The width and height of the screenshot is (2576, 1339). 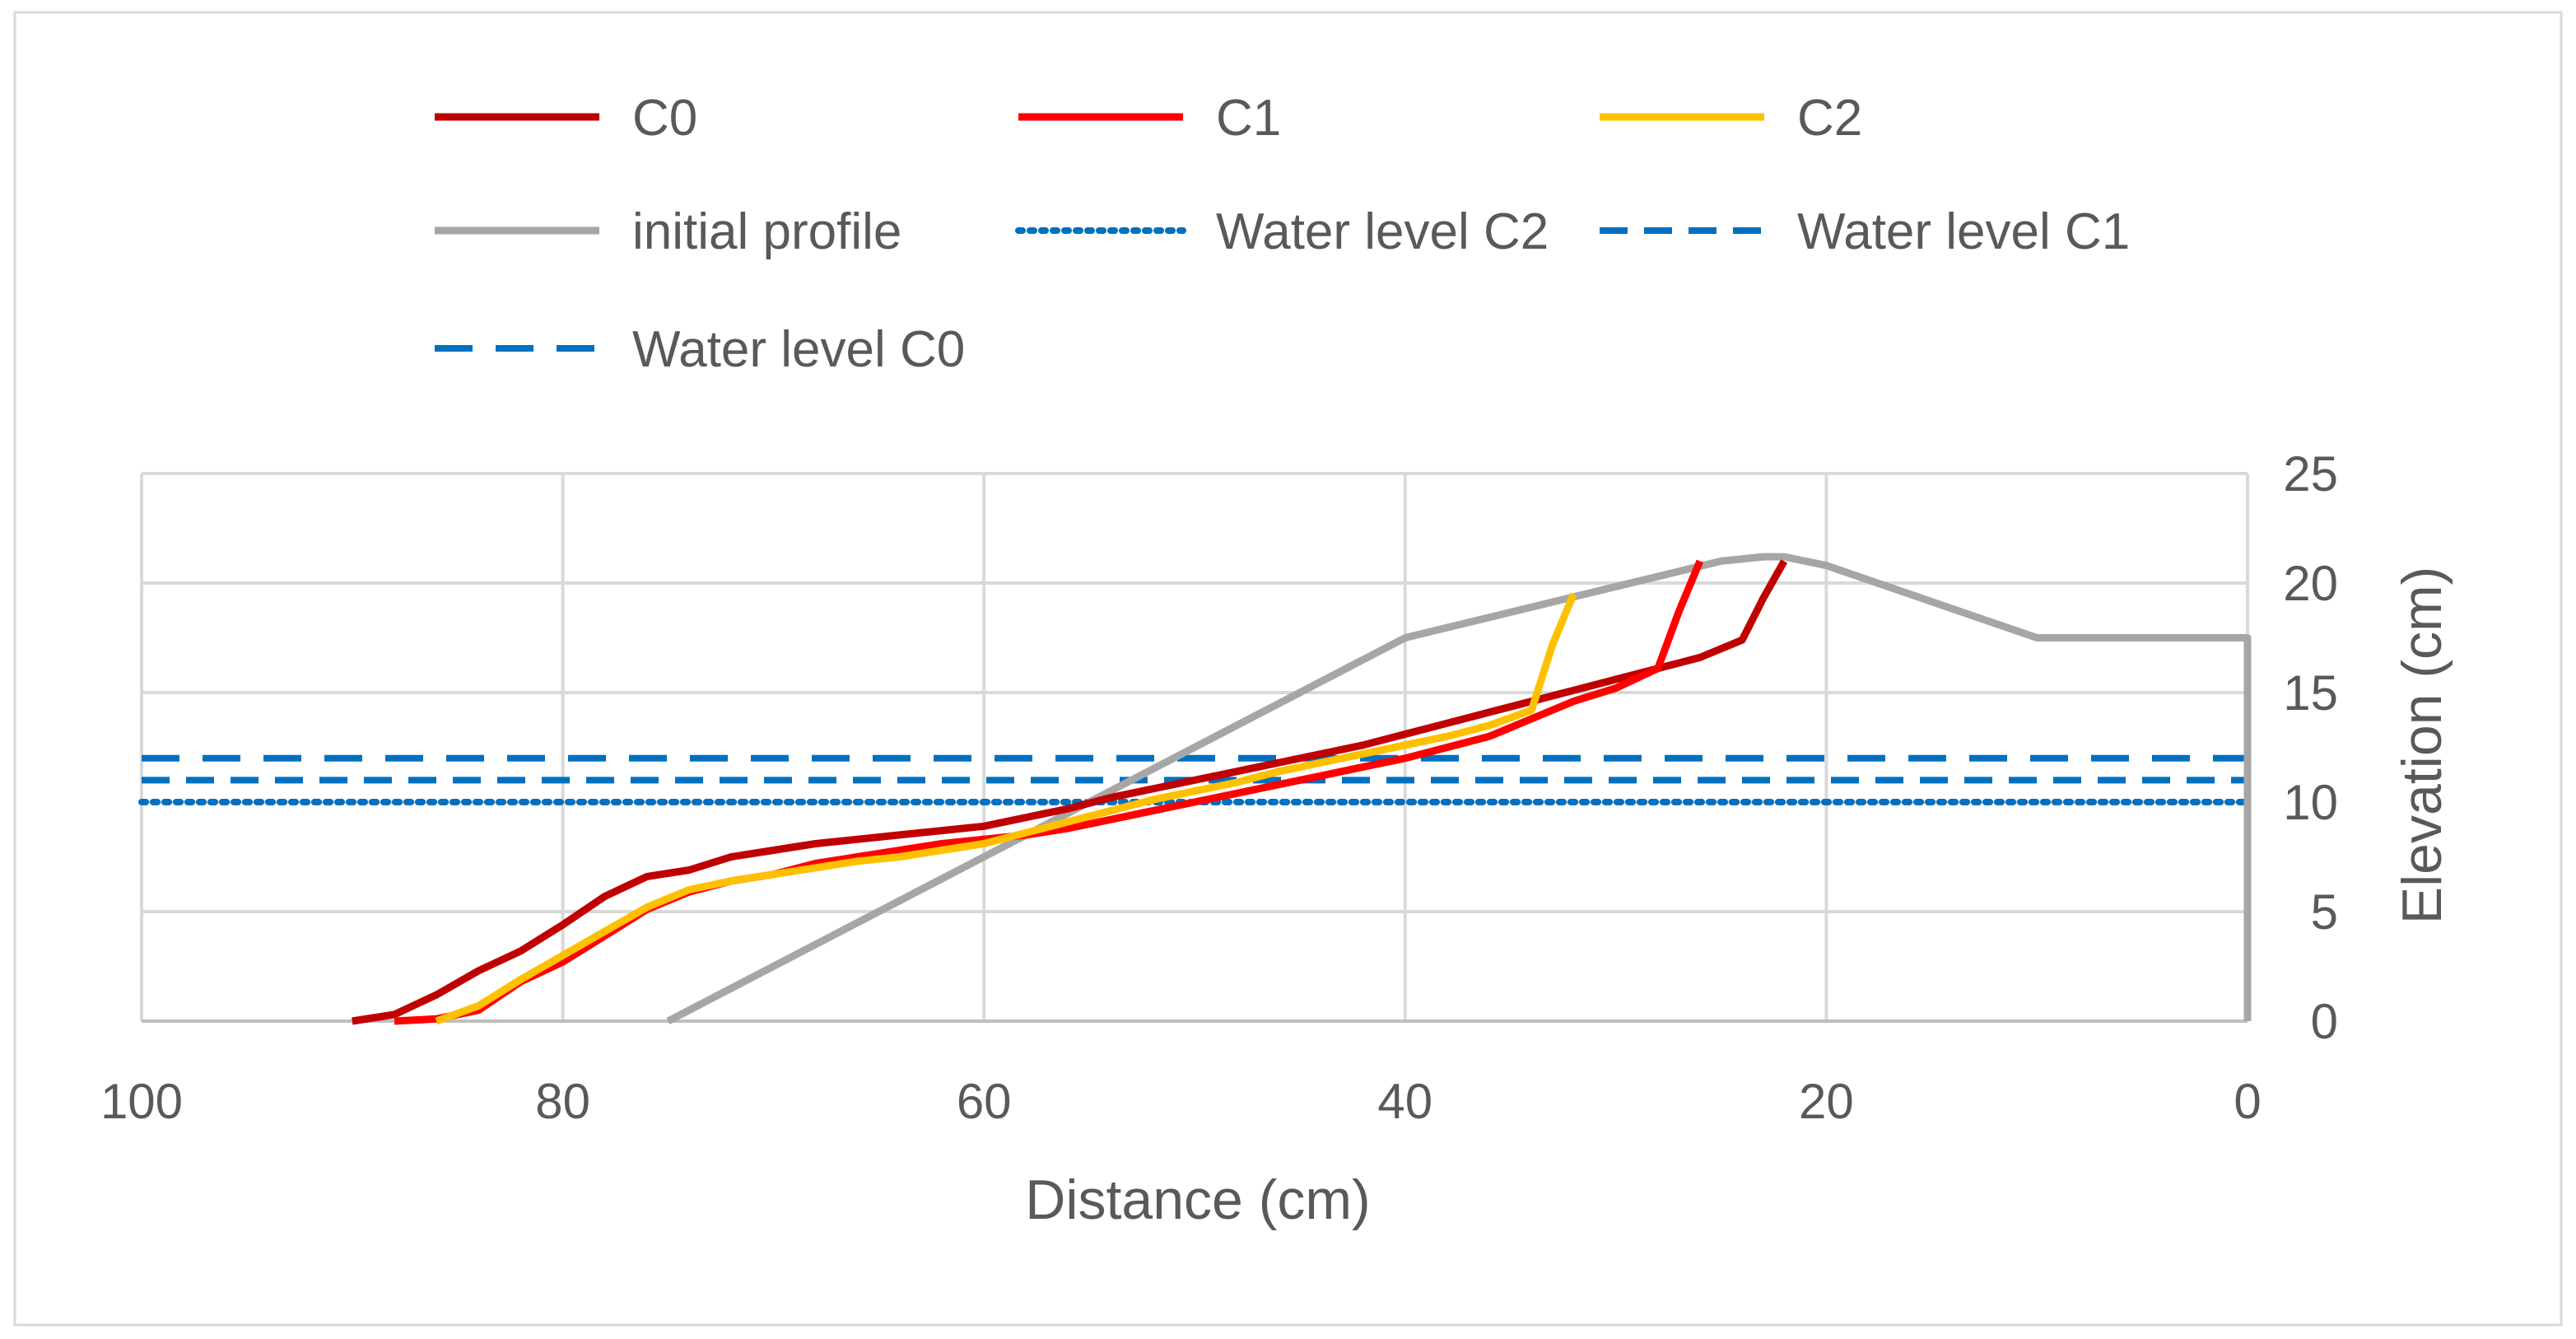 What do you see at coordinates (2310, 474) in the screenshot?
I see `y-tick-label: 25` at bounding box center [2310, 474].